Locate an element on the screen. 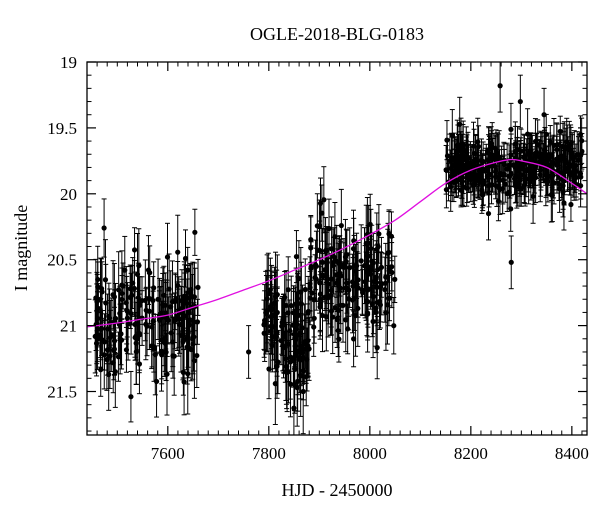 Image resolution: width=600 pixels, height=512 pixels. x-tick-label: 7800 is located at coordinates (269, 453).